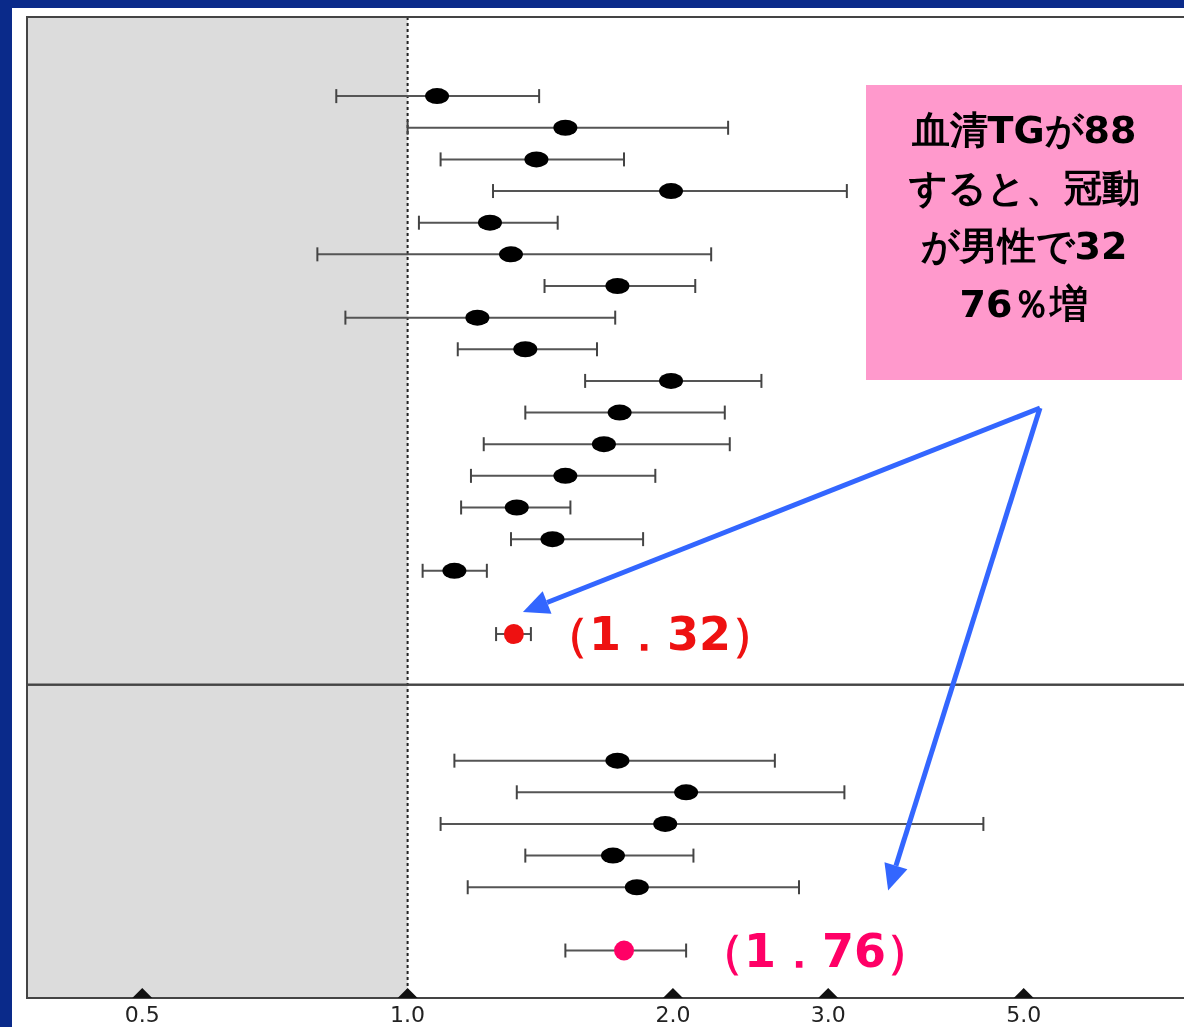 This screenshot has width=1184, height=1027. I want to click on data-label: （1．32）, so click(659, 634).